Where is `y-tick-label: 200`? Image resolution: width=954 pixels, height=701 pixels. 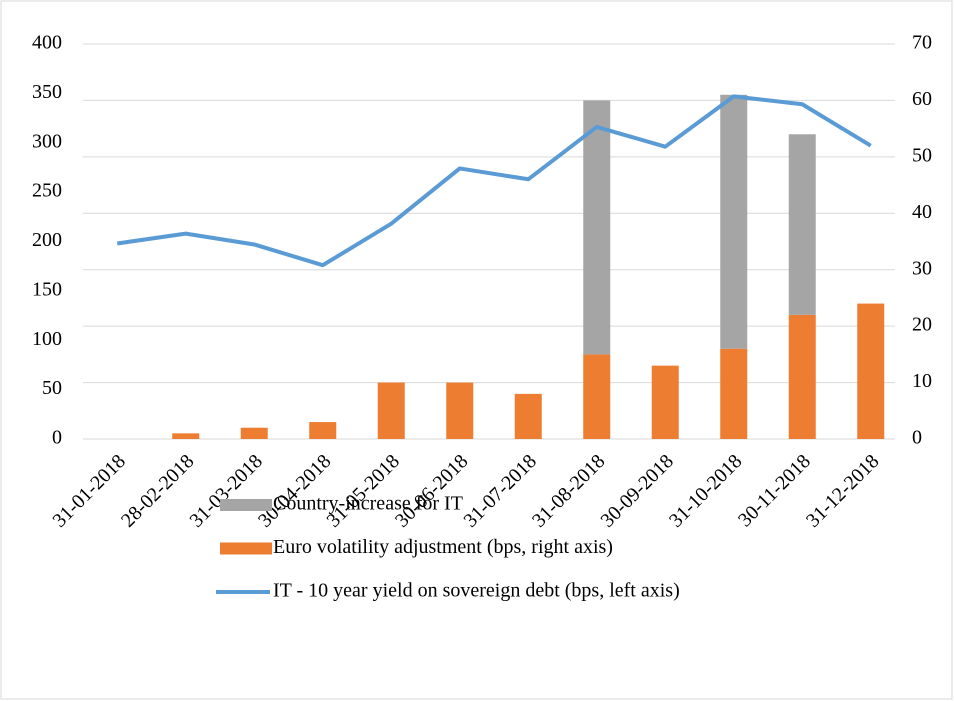 y-tick-label: 200 is located at coordinates (47, 240).